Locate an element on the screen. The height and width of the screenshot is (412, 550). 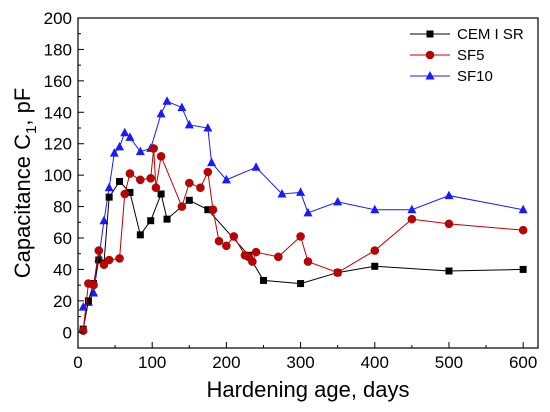
x-tick-label: 300 is located at coordinates (300, 362).